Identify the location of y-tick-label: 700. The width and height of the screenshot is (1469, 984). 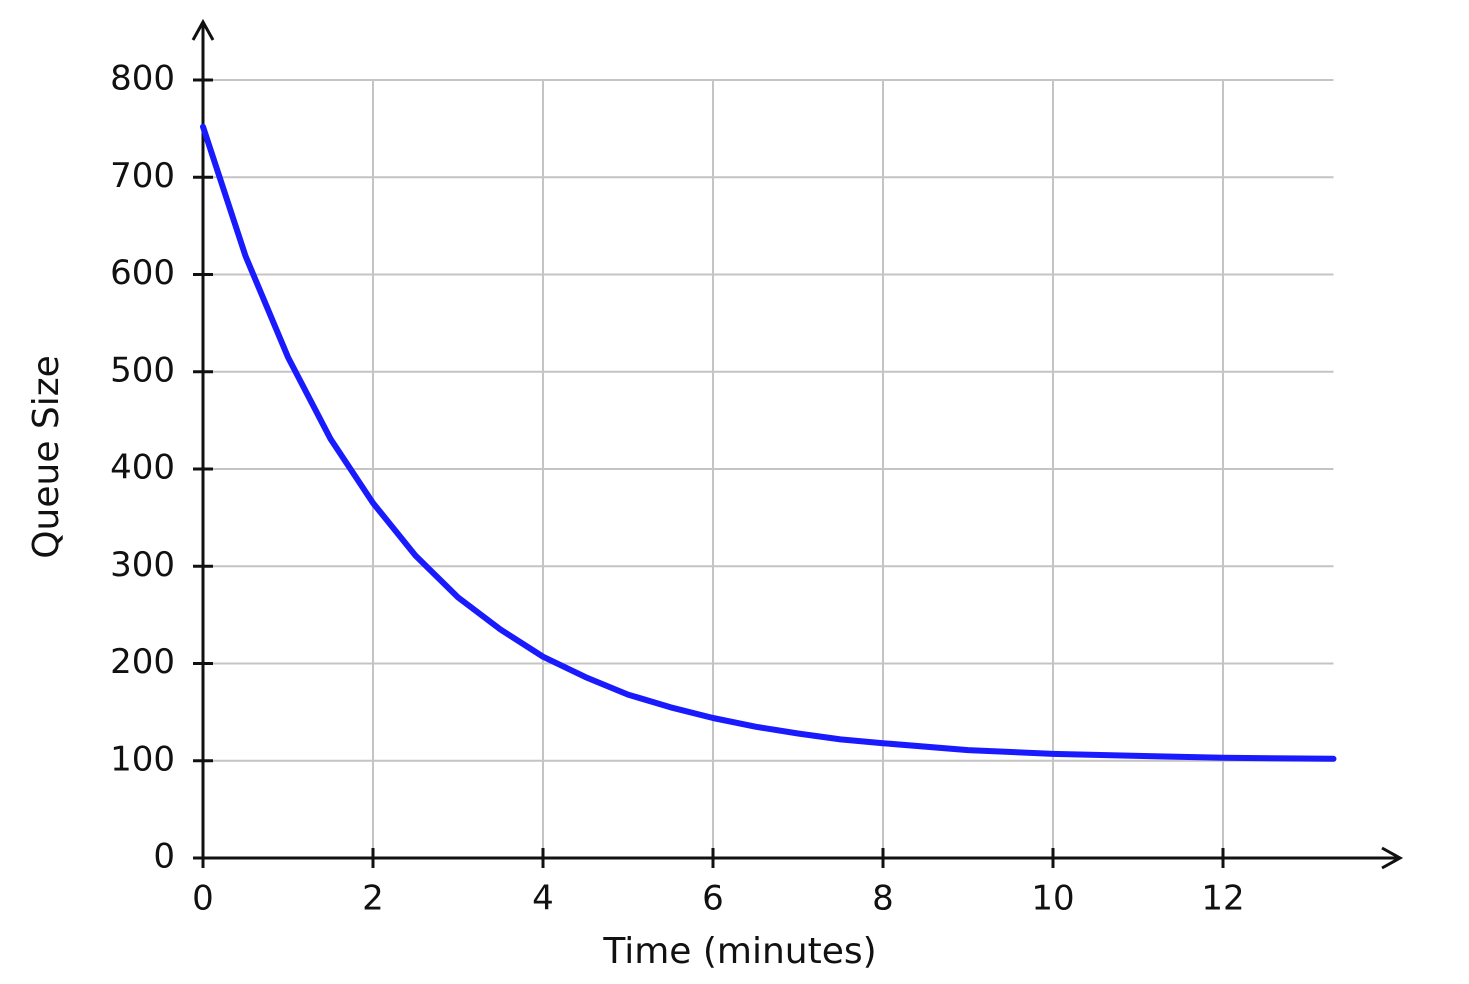
(142, 176).